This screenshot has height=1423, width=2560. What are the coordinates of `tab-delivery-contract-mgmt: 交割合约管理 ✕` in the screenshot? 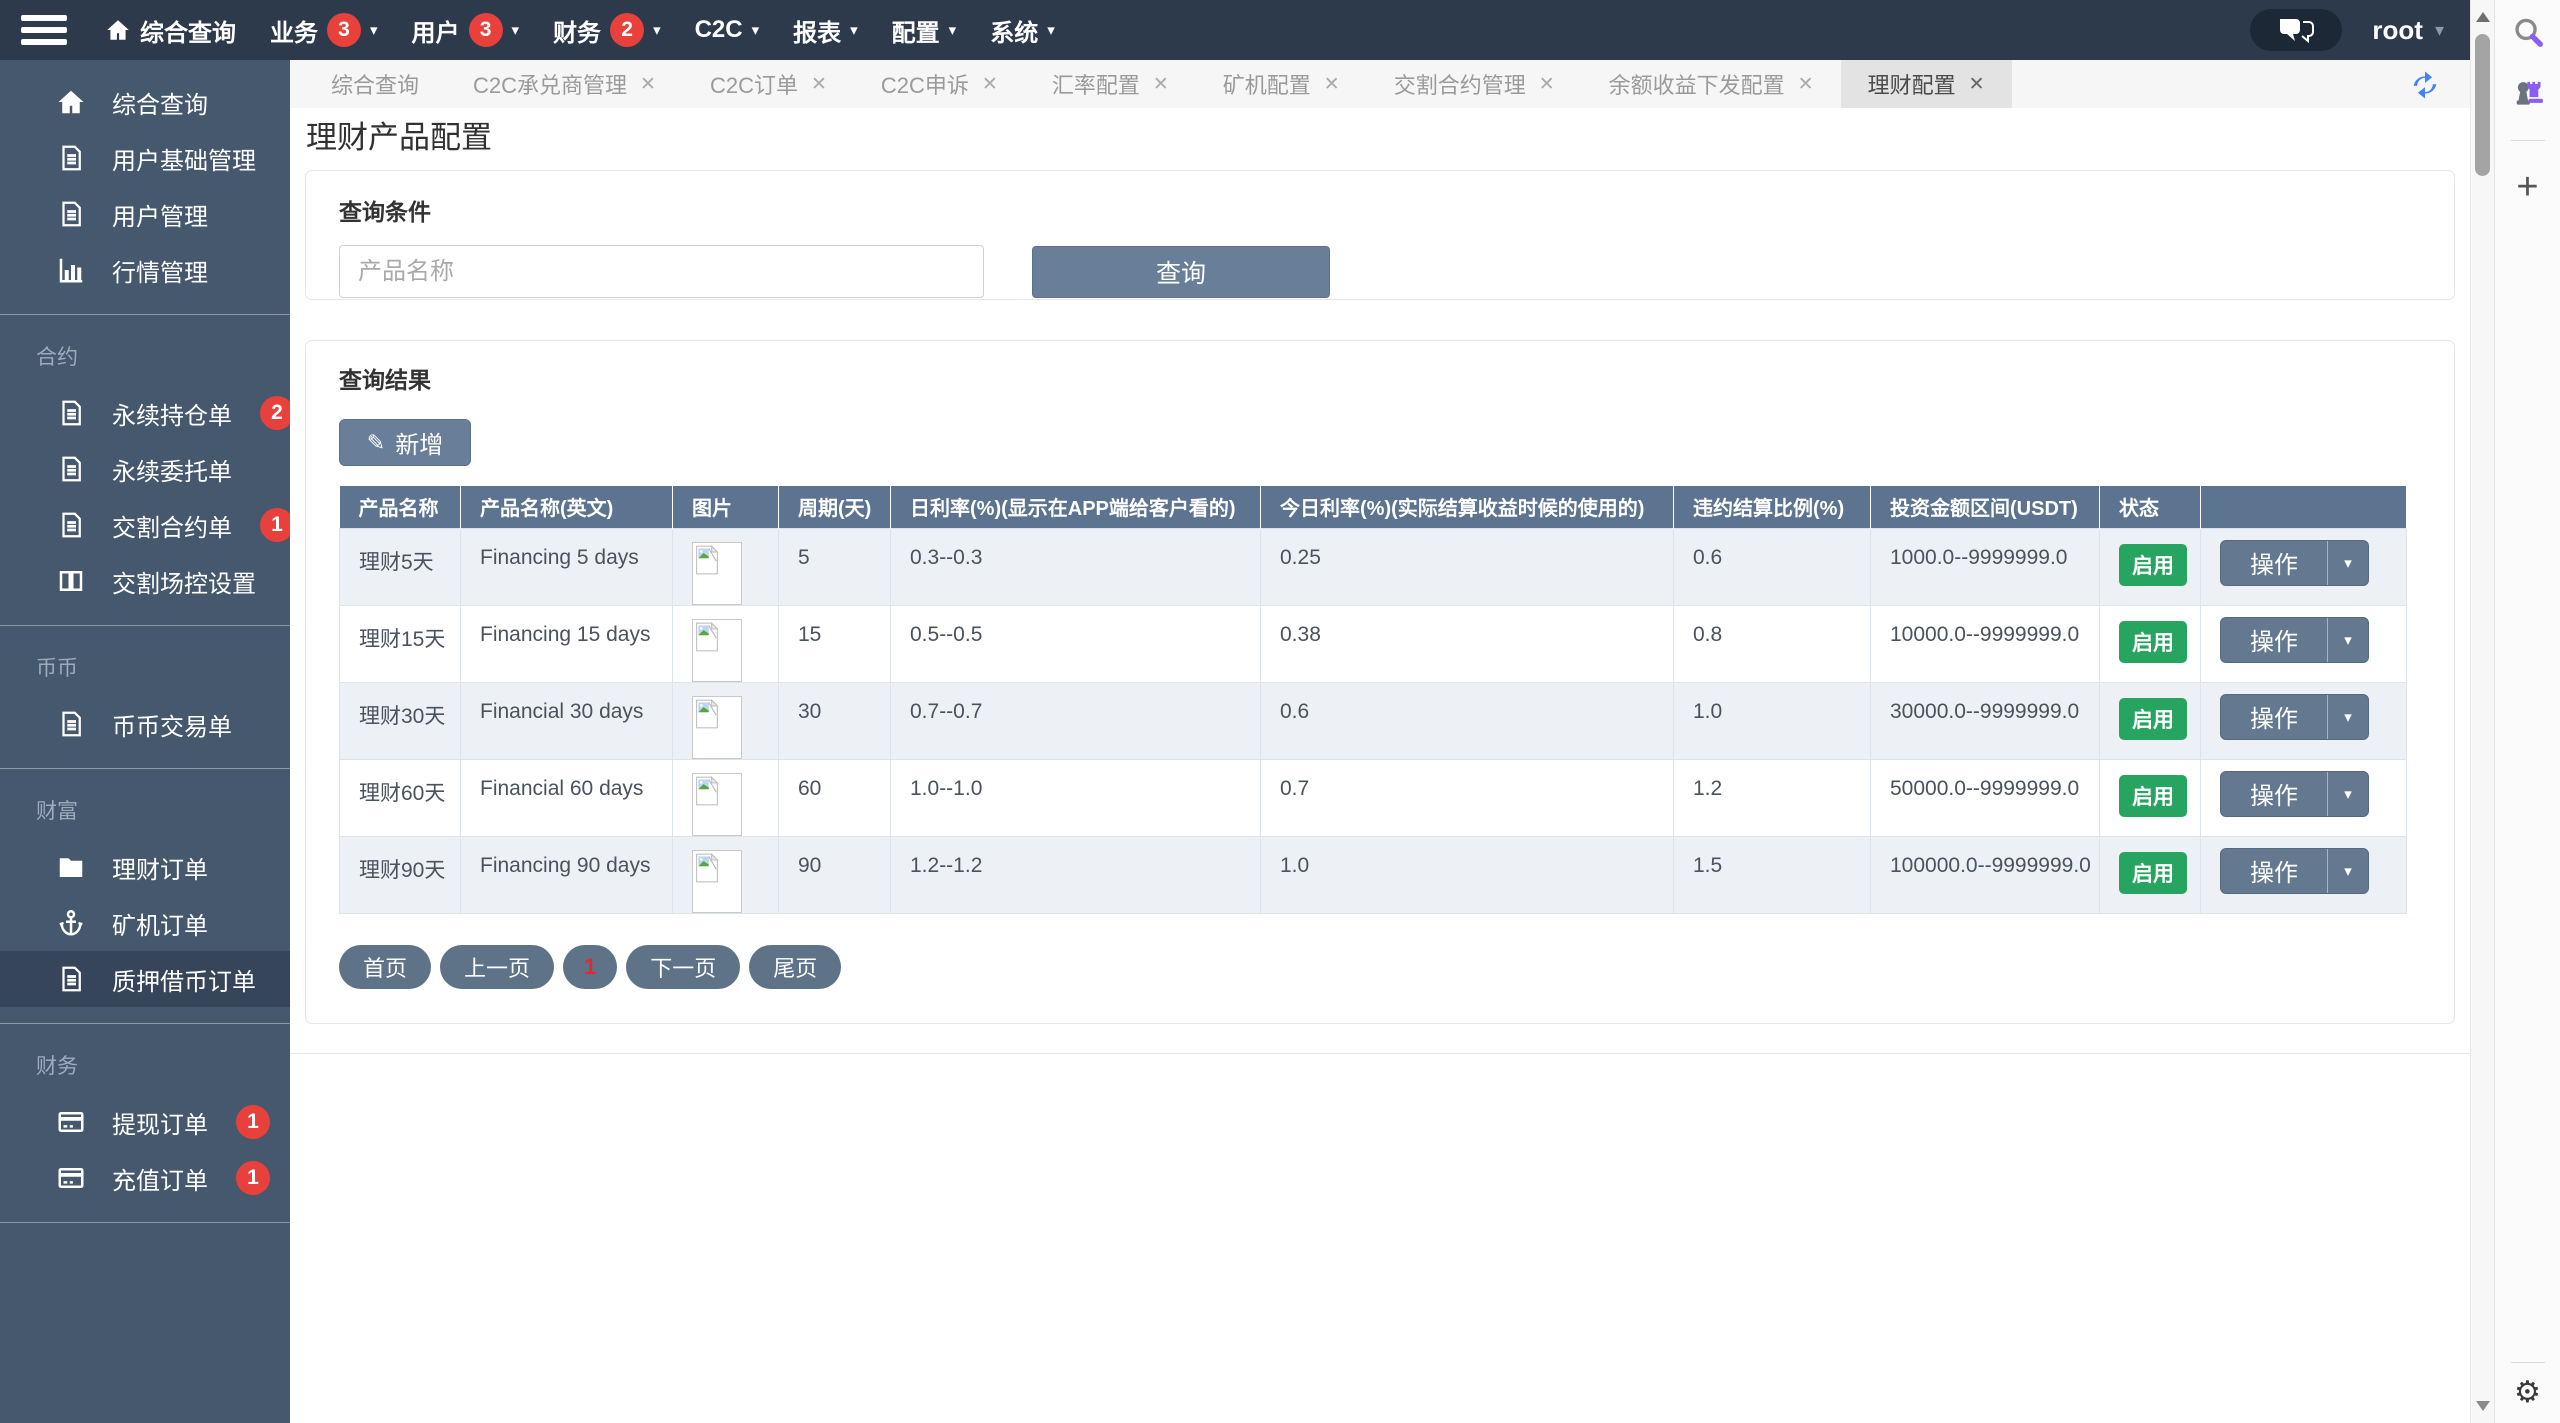 It's located at (1474, 84).